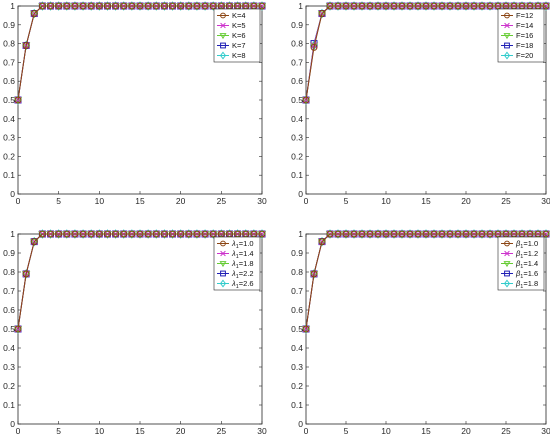 The image size is (550, 438). I want to click on y-tick-label: 0.9, so click(9, 253).